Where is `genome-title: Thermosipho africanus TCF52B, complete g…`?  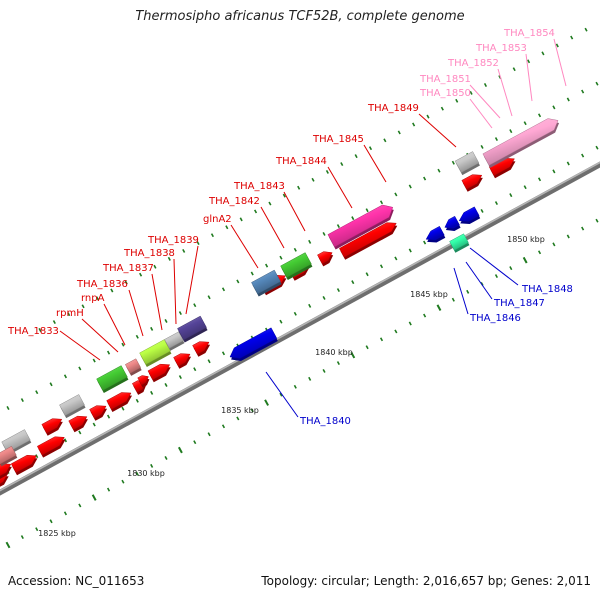
genome-title: Thermosipho africanus TCF52B, complete g… is located at coordinates (300, 16).